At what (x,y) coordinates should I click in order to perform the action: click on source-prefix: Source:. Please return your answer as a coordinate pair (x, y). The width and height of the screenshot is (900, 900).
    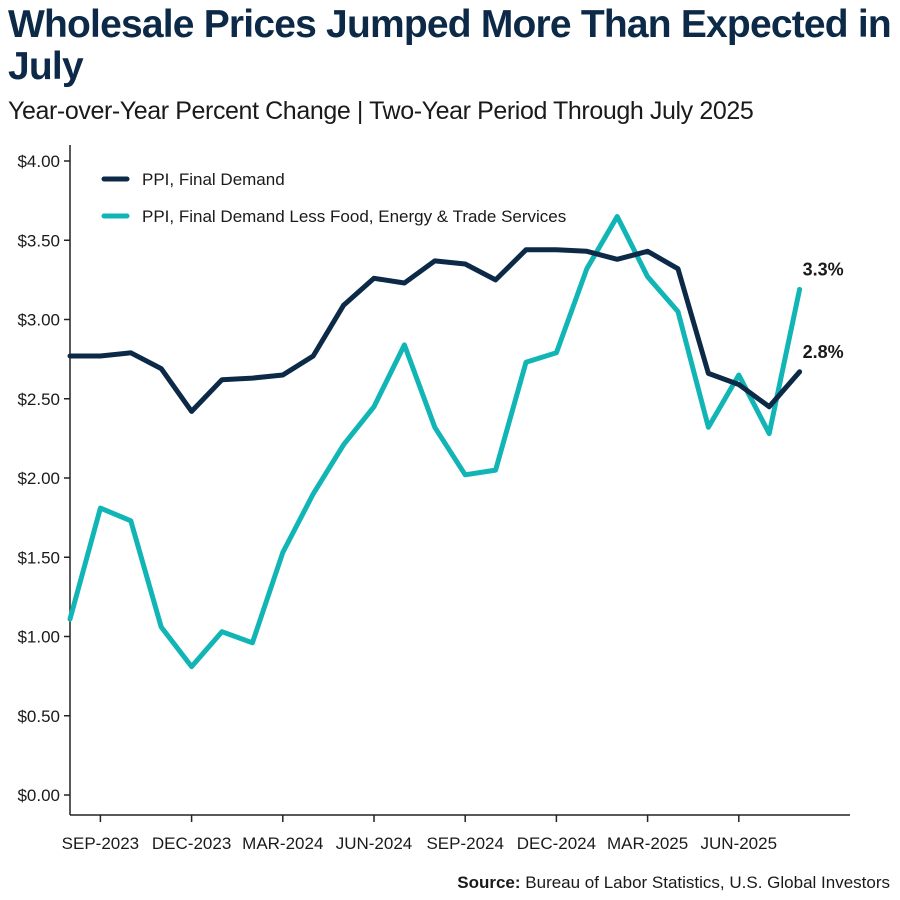
    Looking at the image, I should click on (489, 882).